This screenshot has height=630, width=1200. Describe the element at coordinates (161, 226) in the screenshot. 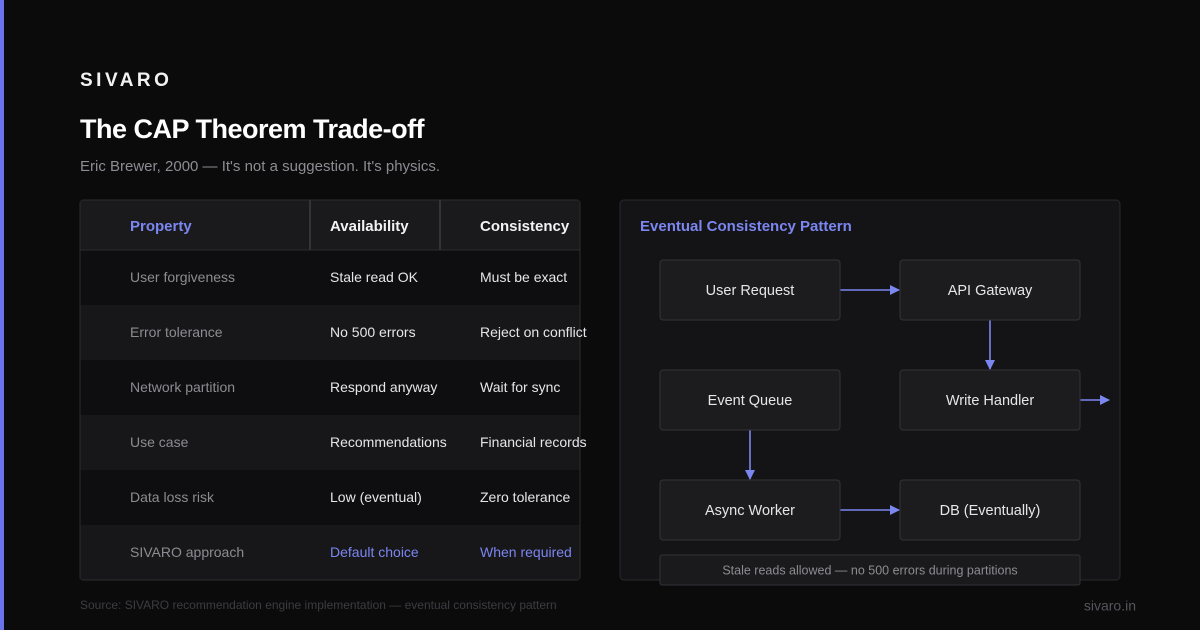

I see `table-header: Property` at that location.